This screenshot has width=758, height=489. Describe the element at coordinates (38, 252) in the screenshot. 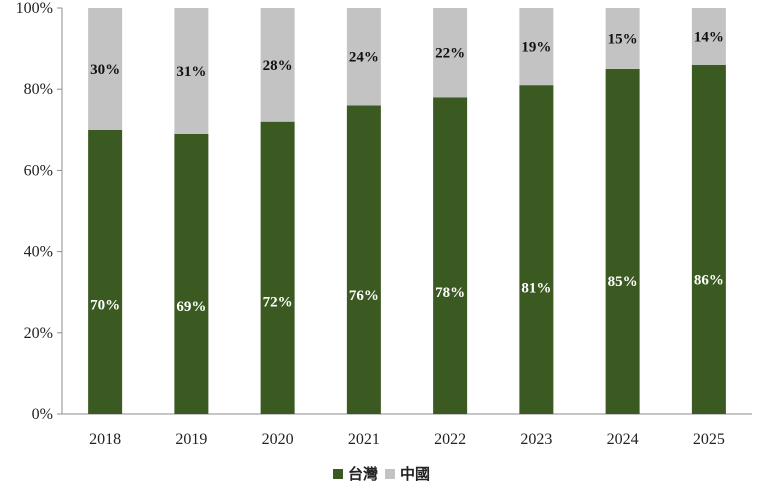

I see `y-tick-label: 40%` at that location.